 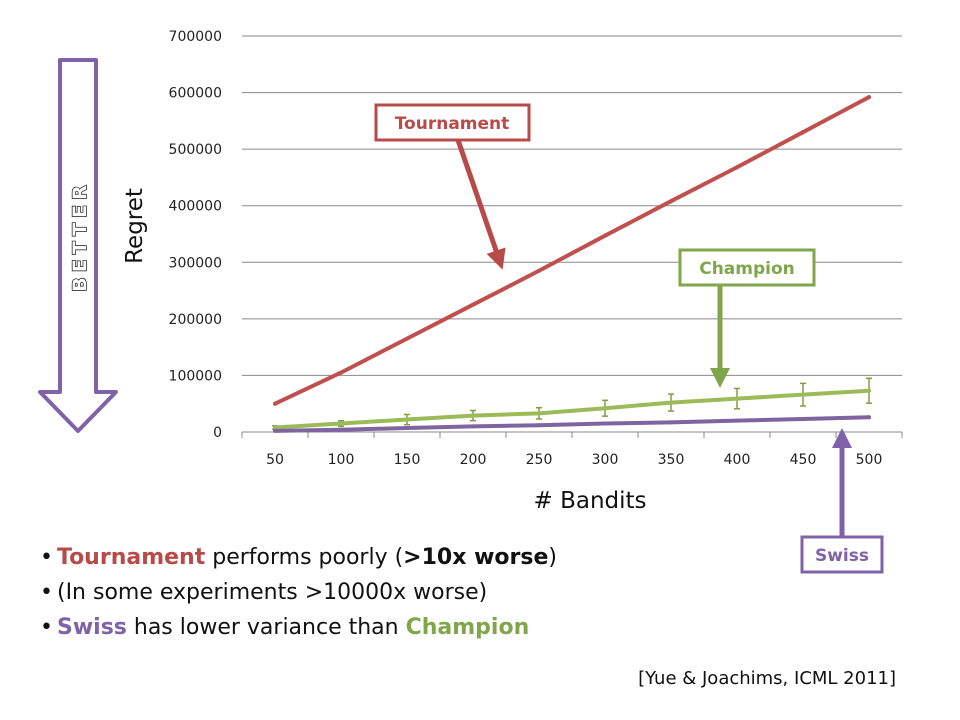 I want to click on swiss-callout-label: Swiss, so click(x=842, y=556).